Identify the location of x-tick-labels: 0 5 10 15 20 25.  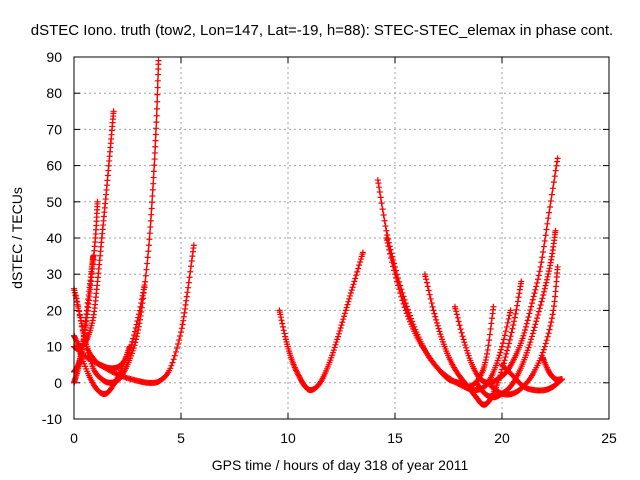
(343, 438).